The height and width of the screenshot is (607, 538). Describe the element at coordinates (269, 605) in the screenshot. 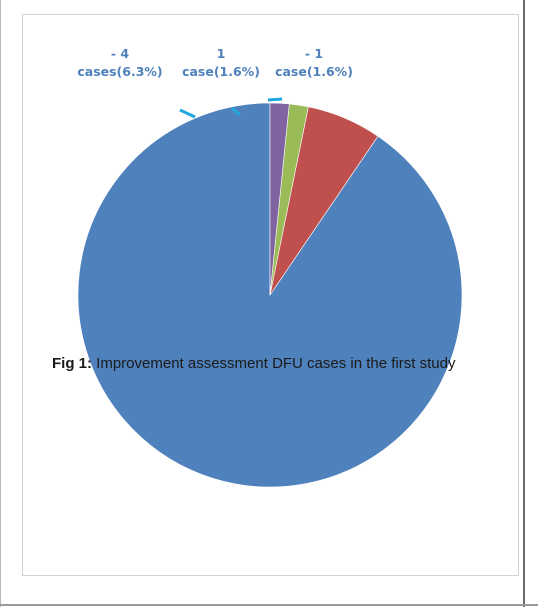

I see `page-bottom-border` at that location.